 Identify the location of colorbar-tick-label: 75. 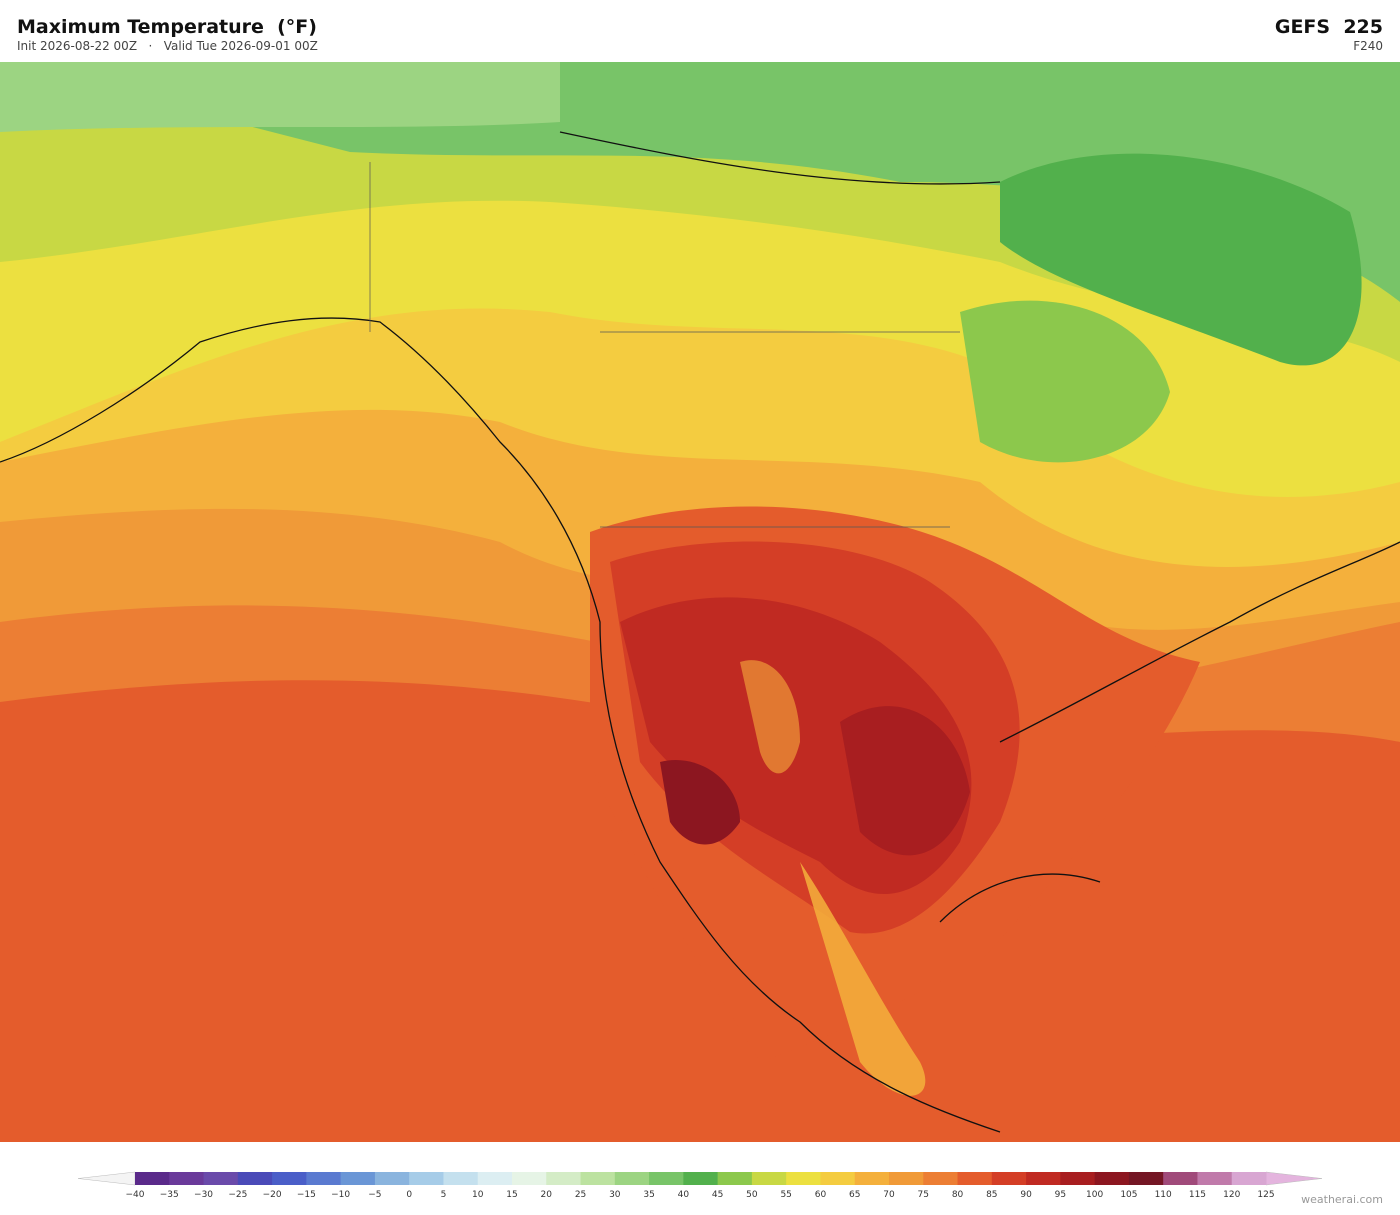
(923, 1195).